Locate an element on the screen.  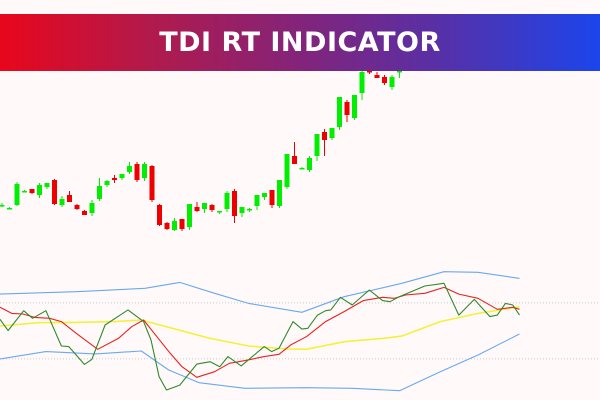
indicator-levels is located at coordinates (300, 331).